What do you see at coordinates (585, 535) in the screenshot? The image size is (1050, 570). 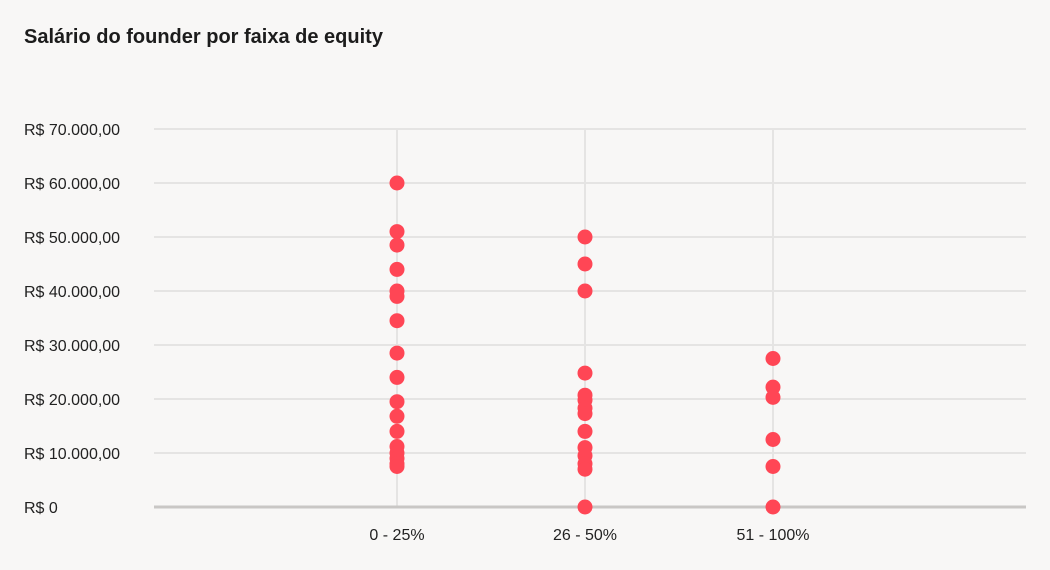 I see `x-tick-label: 26 - 50%` at bounding box center [585, 535].